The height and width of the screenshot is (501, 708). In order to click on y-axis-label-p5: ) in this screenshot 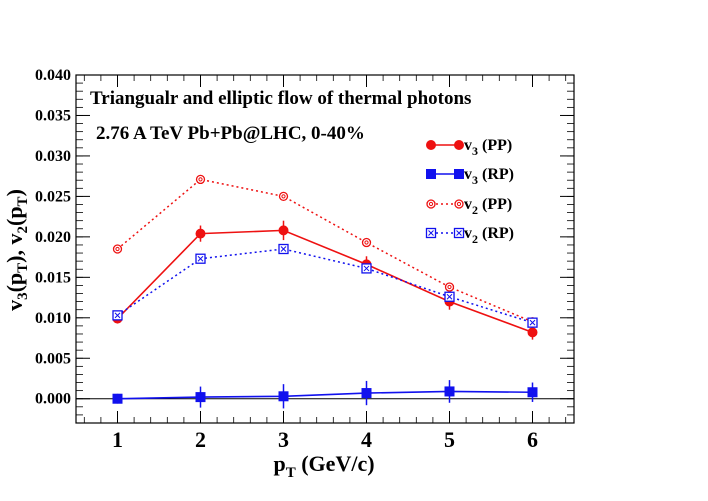, I will do `click(14, 192)`.